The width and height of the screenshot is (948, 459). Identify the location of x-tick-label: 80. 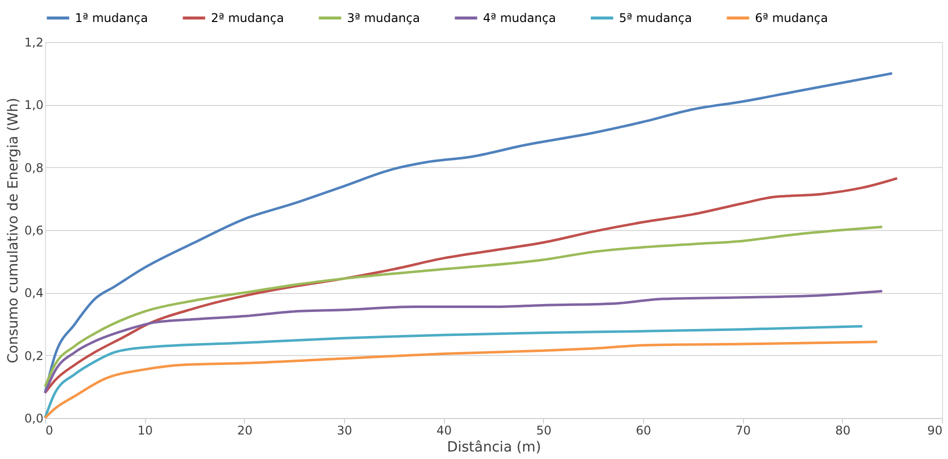
(842, 431).